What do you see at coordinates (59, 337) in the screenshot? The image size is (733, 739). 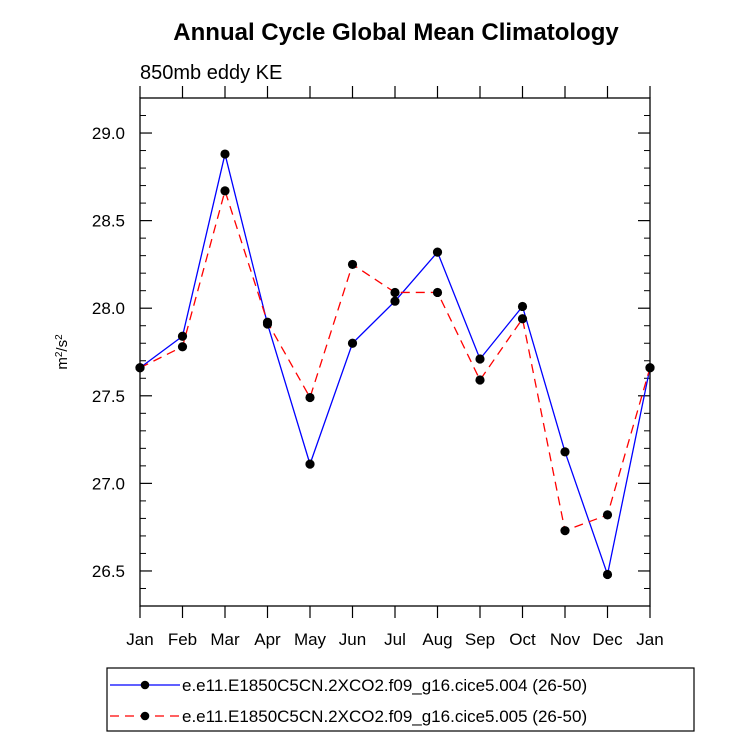 I see `y-axis-label-sup2: 2` at bounding box center [59, 337].